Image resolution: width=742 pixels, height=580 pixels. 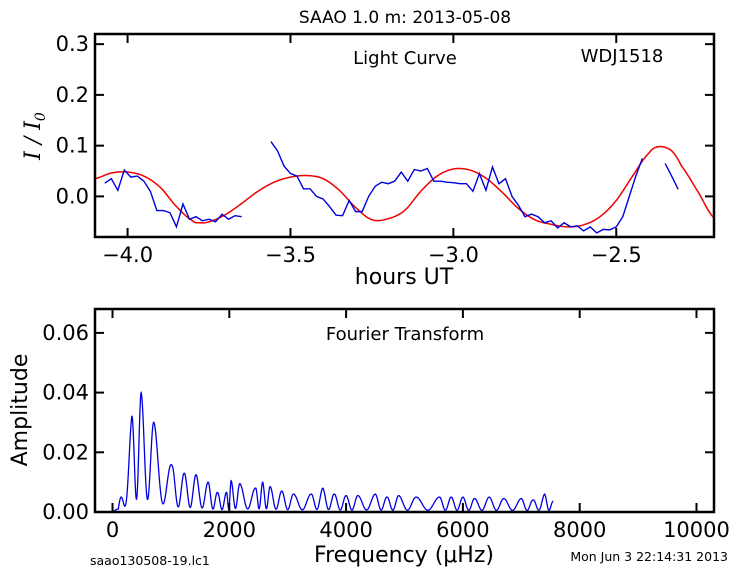 I want to click on fourier-ytick-label: 0.06, so click(x=65, y=333).